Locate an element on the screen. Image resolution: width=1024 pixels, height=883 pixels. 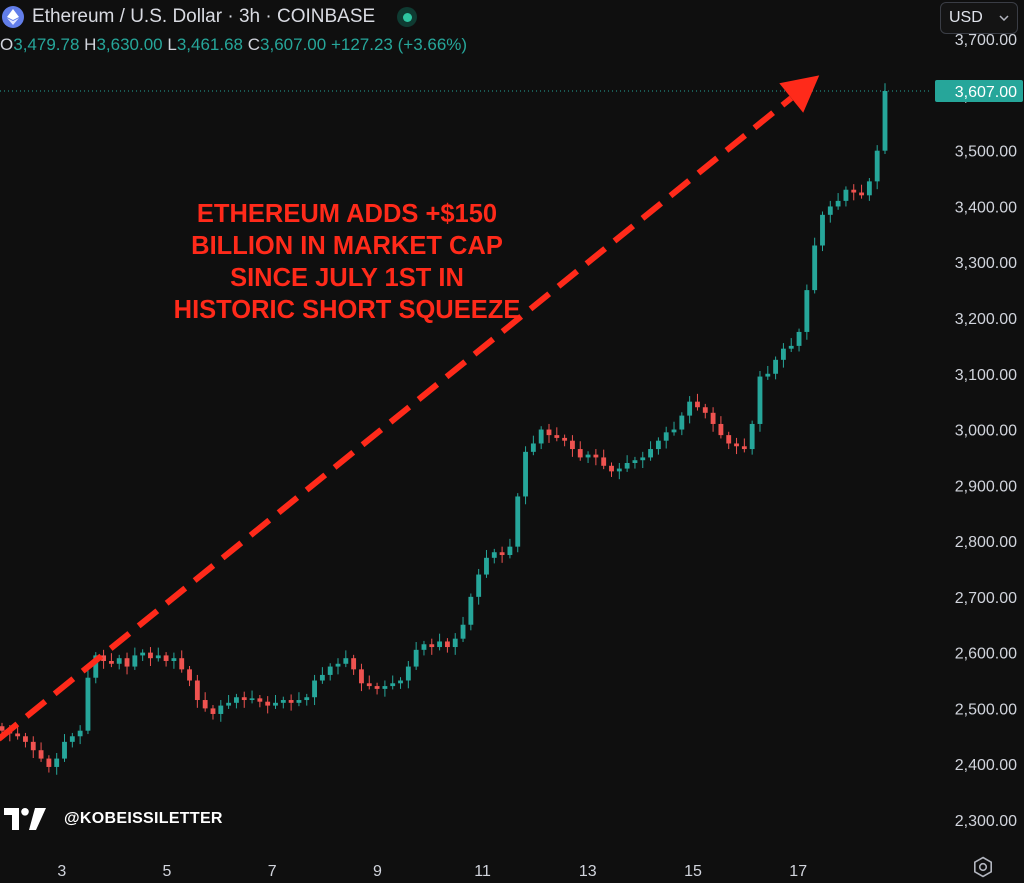
currency-select: USD is located at coordinates (979, 18).